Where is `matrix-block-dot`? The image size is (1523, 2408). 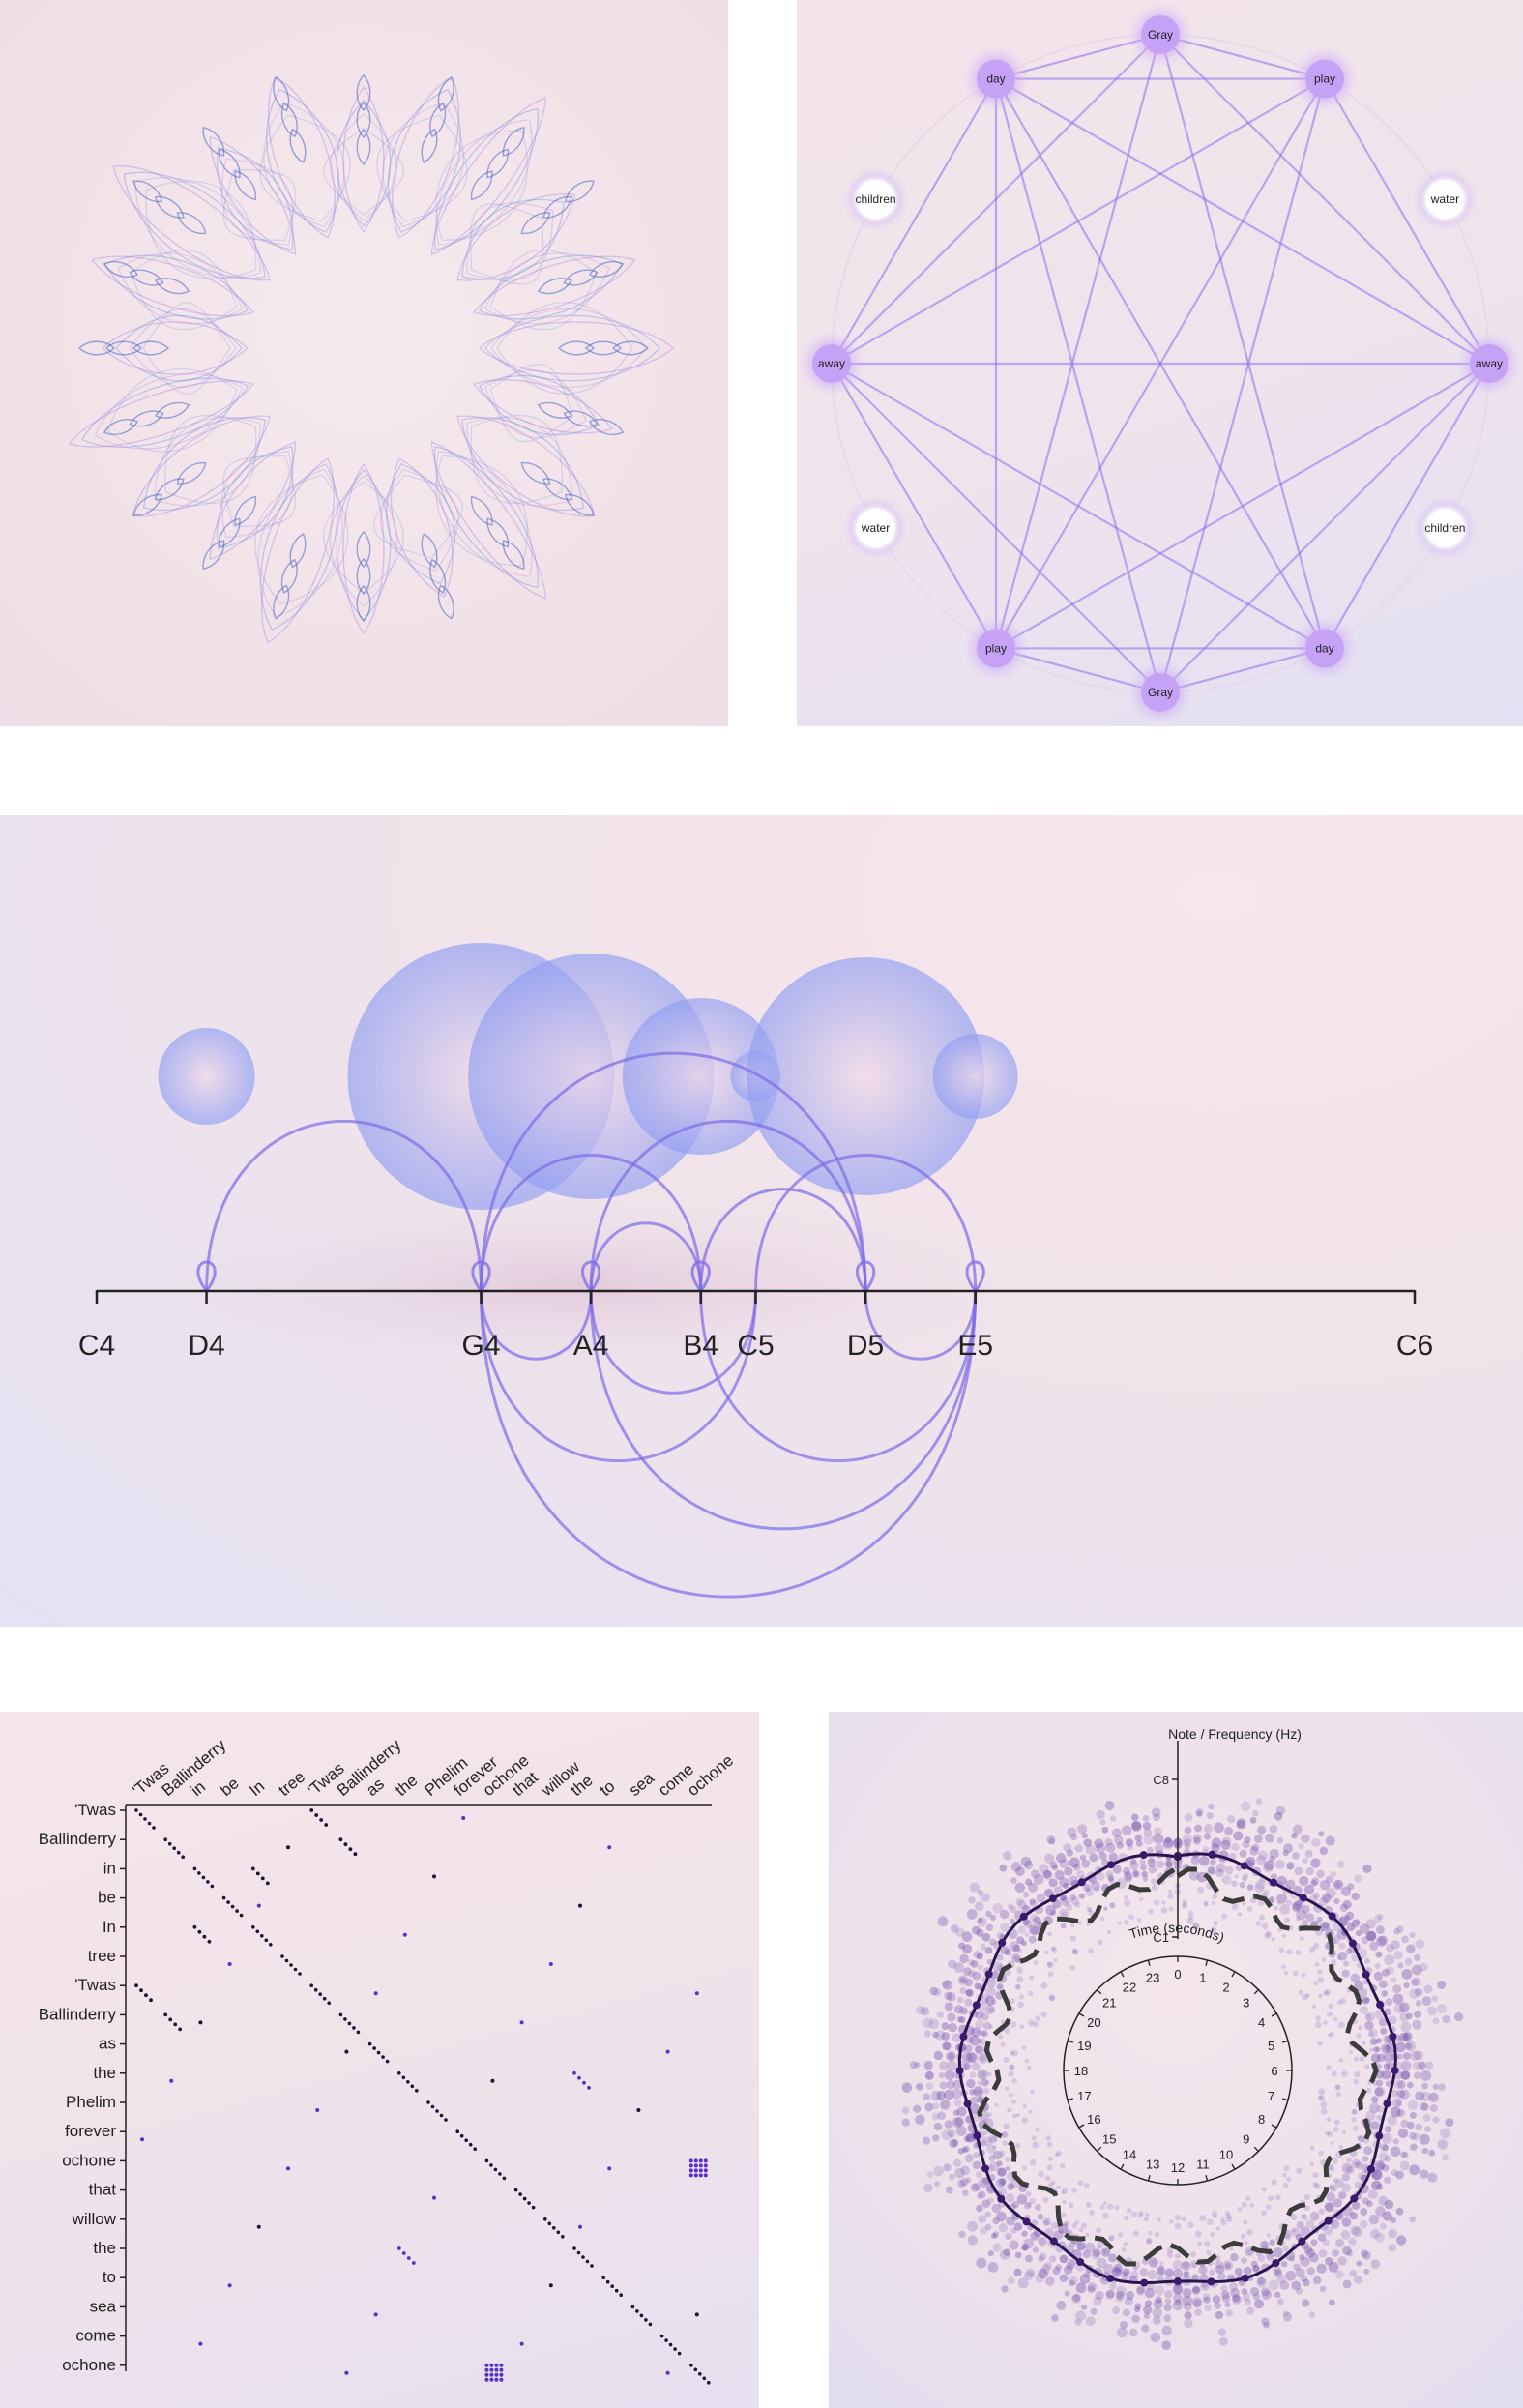 matrix-block-dot is located at coordinates (491, 2374).